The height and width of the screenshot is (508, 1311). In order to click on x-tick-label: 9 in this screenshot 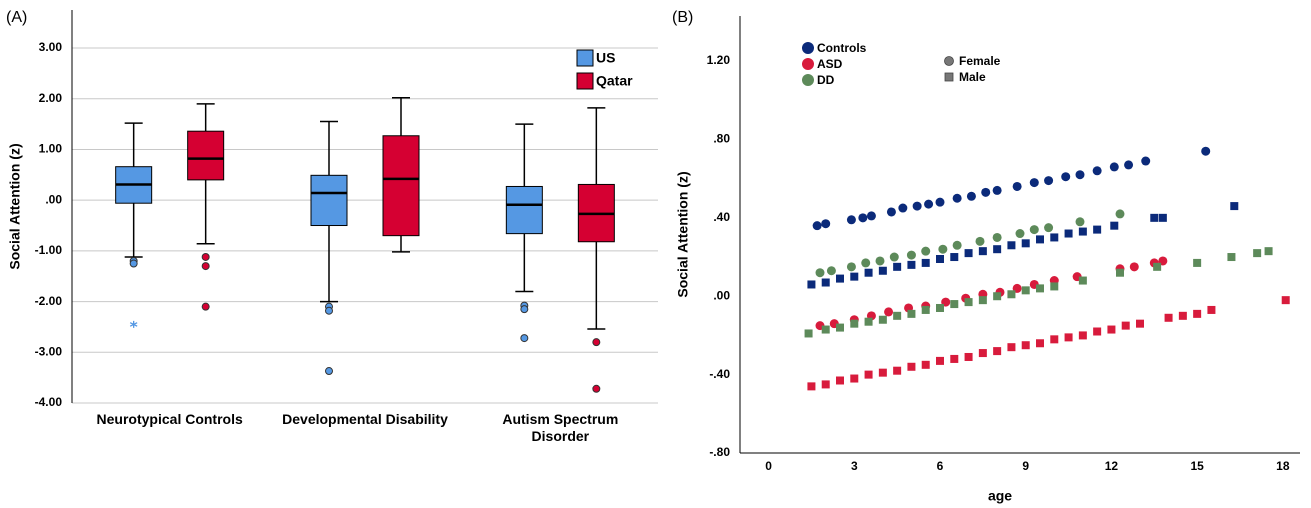, I will do `click(1025, 466)`.